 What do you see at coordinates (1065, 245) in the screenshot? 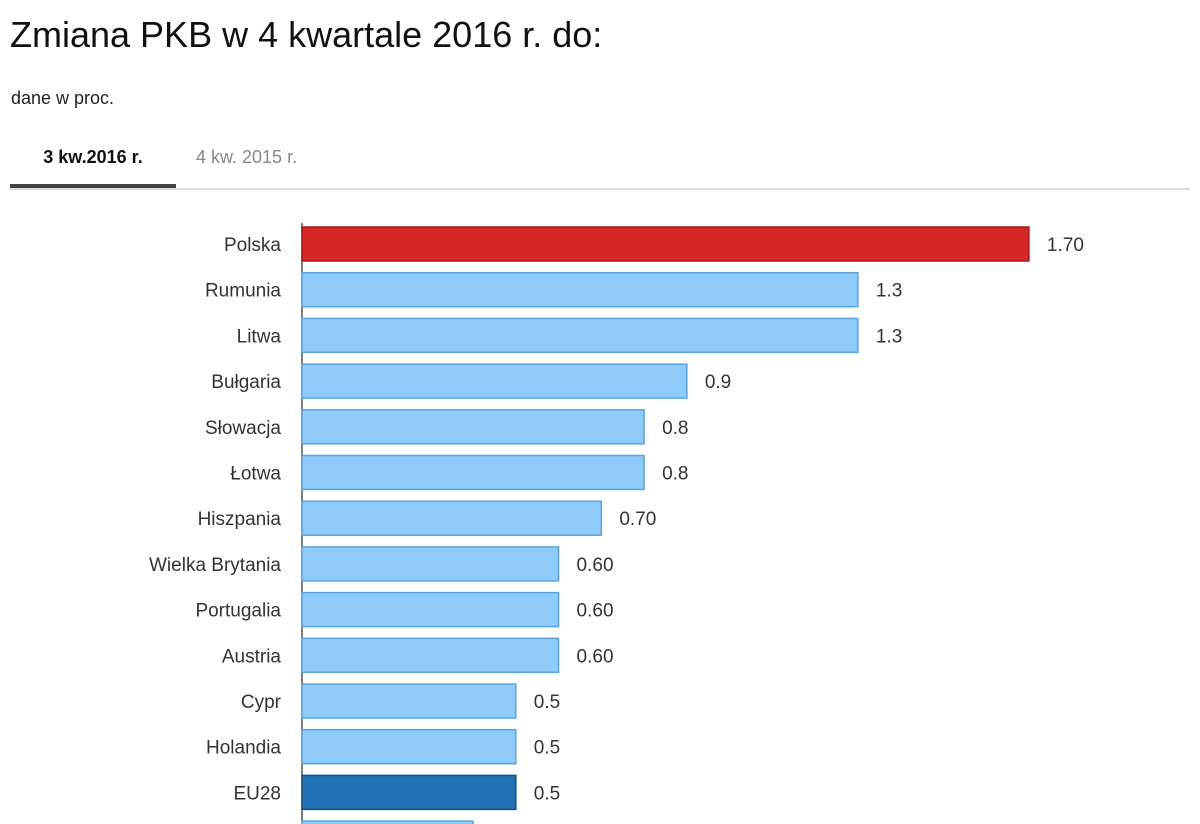
I see `value-label: 1.70` at bounding box center [1065, 245].